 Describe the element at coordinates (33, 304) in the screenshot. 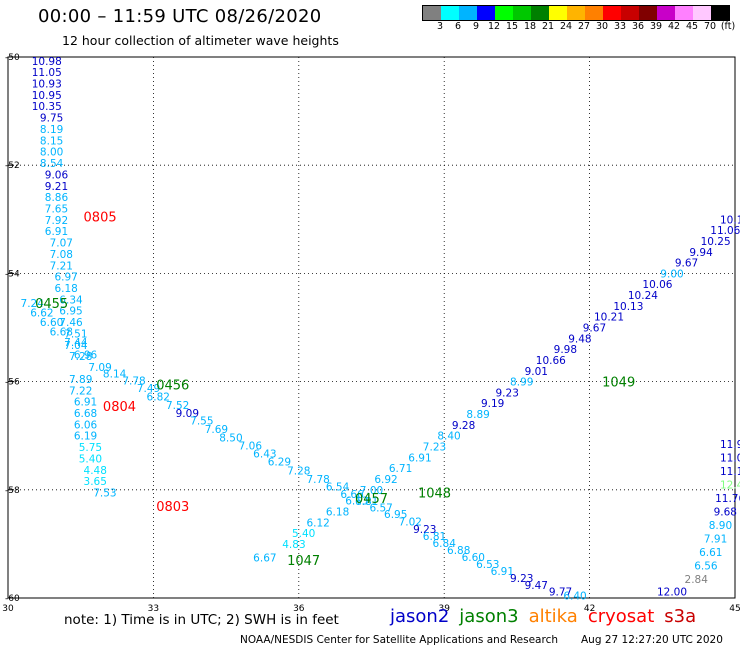

I see `wave-height-value: 7.24` at that location.